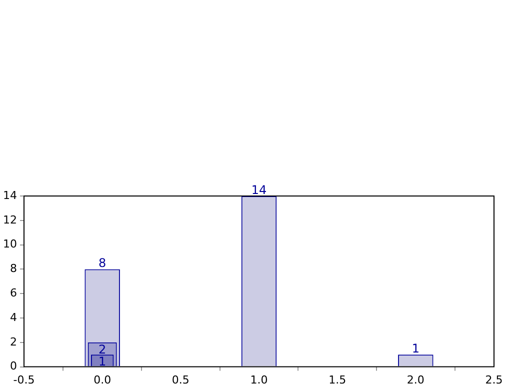 The height and width of the screenshot is (390, 520). Describe the element at coordinates (24, 379) in the screenshot. I see `x-tick-label: -0.5` at that location.